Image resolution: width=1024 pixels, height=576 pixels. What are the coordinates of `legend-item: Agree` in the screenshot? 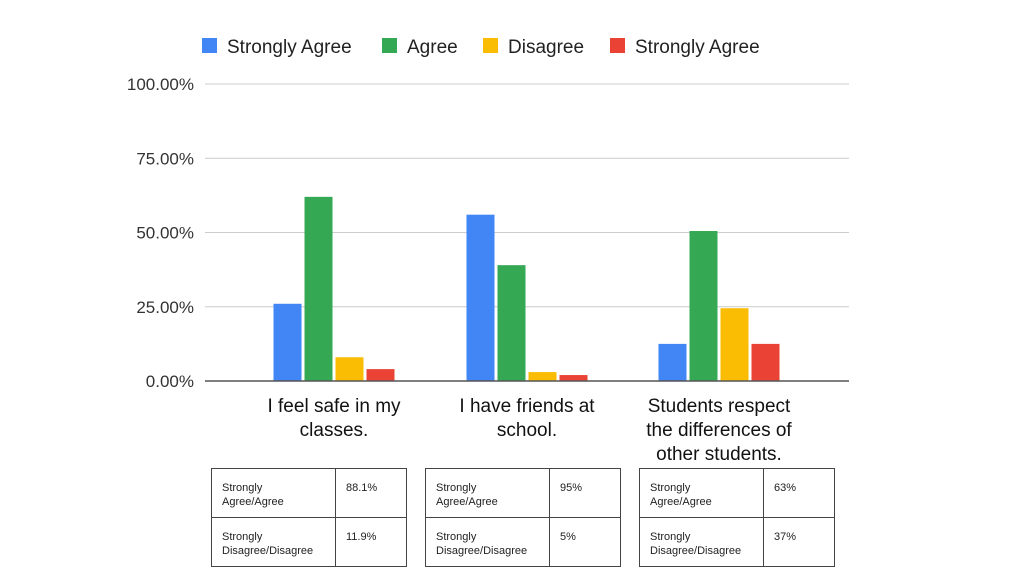 It's located at (420, 47).